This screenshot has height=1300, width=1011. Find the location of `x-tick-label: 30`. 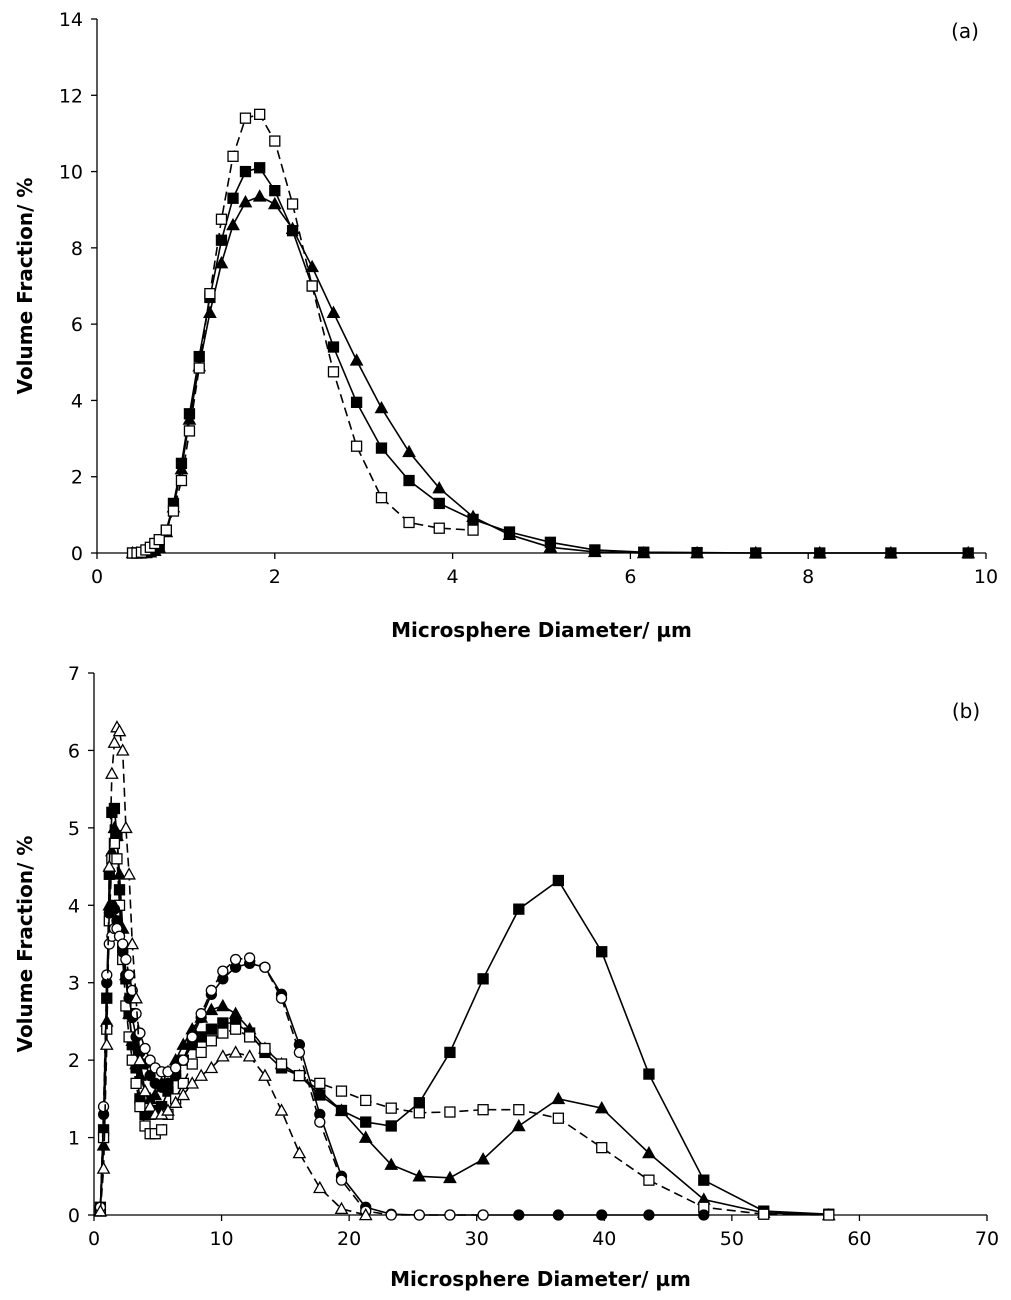

x-tick-label: 30 is located at coordinates (477, 1239).